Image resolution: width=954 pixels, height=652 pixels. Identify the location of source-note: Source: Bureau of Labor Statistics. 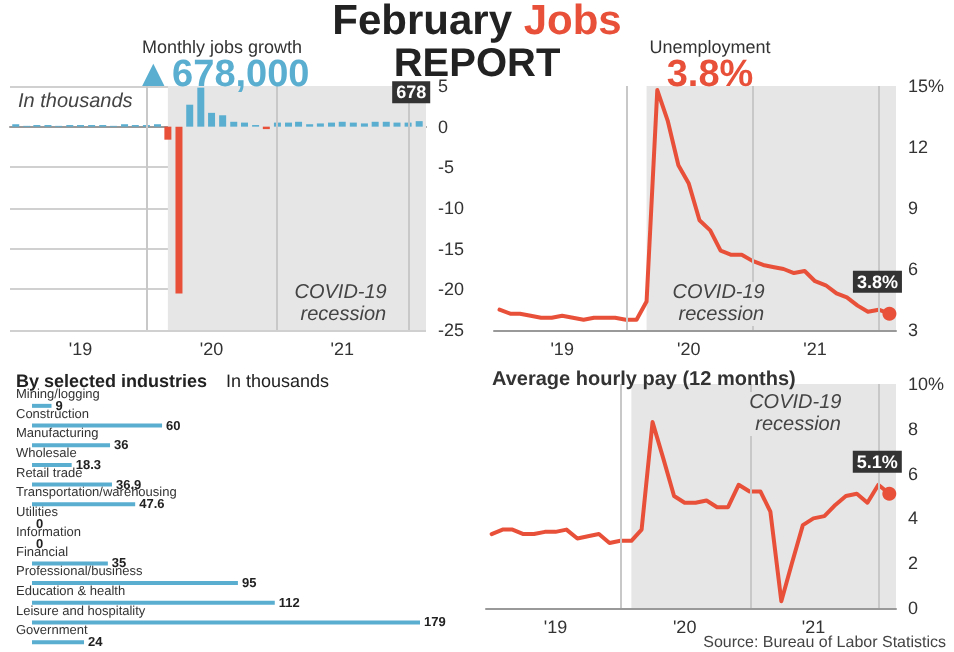
(825, 642).